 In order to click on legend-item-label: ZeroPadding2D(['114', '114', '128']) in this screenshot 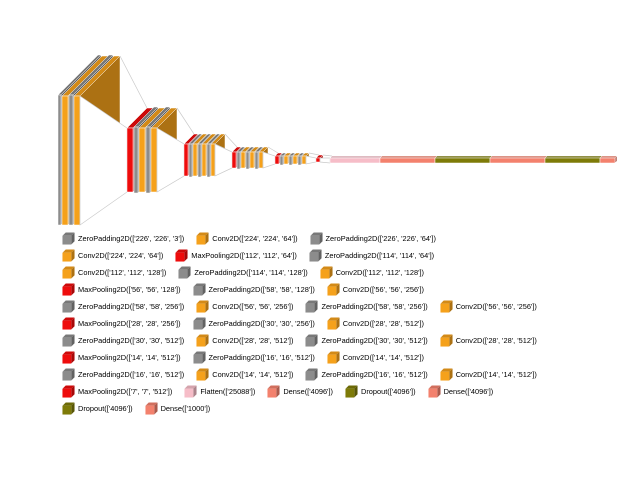, I will do `click(251, 272)`.